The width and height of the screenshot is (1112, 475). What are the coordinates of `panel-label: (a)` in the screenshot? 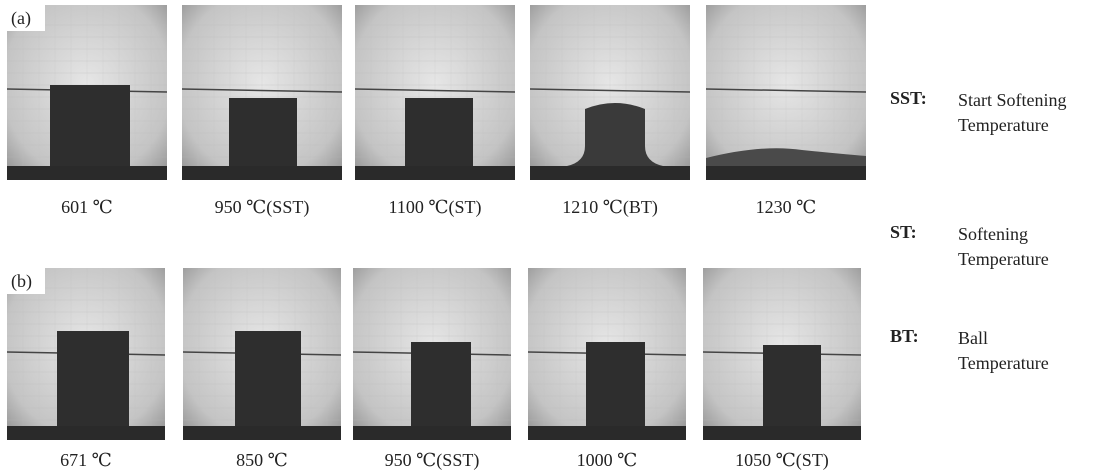 It's located at (21, 18).